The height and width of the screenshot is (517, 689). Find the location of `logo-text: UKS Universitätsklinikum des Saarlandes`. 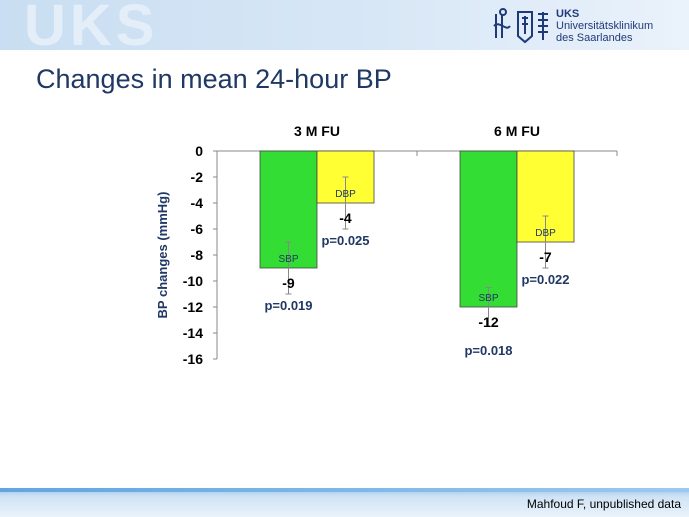

logo-text: UKS Universitätsklinikum des Saarlandes is located at coordinates (604, 26).